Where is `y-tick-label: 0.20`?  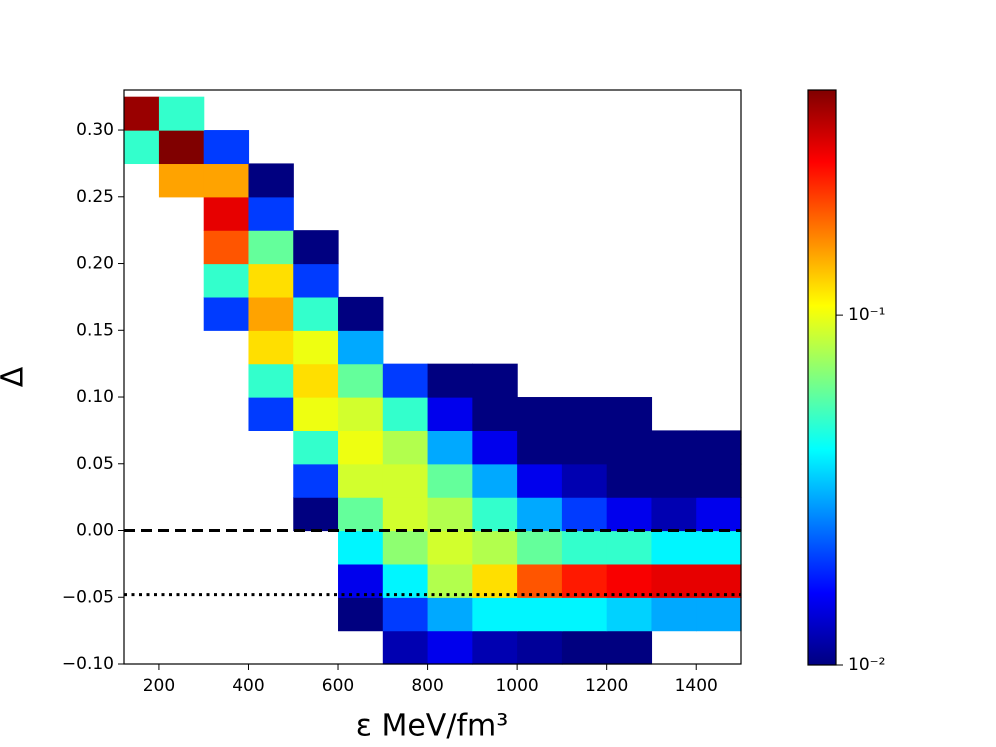 y-tick-label: 0.20 is located at coordinates (95, 264).